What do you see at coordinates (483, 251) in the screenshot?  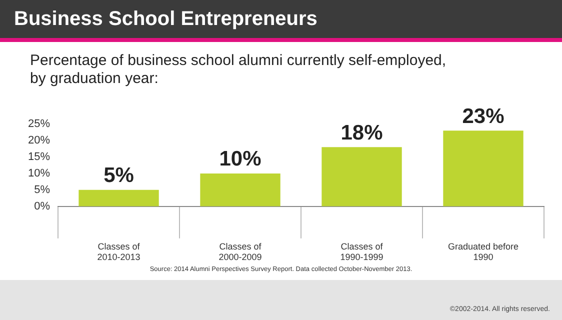 I see `x-tick-label: Graduated before 1990` at bounding box center [483, 251].